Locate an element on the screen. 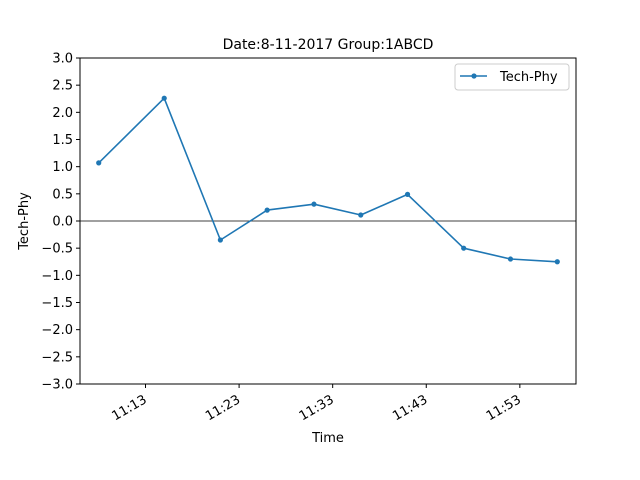 This screenshot has height=480, width=640. legend-box is located at coordinates (512, 77).